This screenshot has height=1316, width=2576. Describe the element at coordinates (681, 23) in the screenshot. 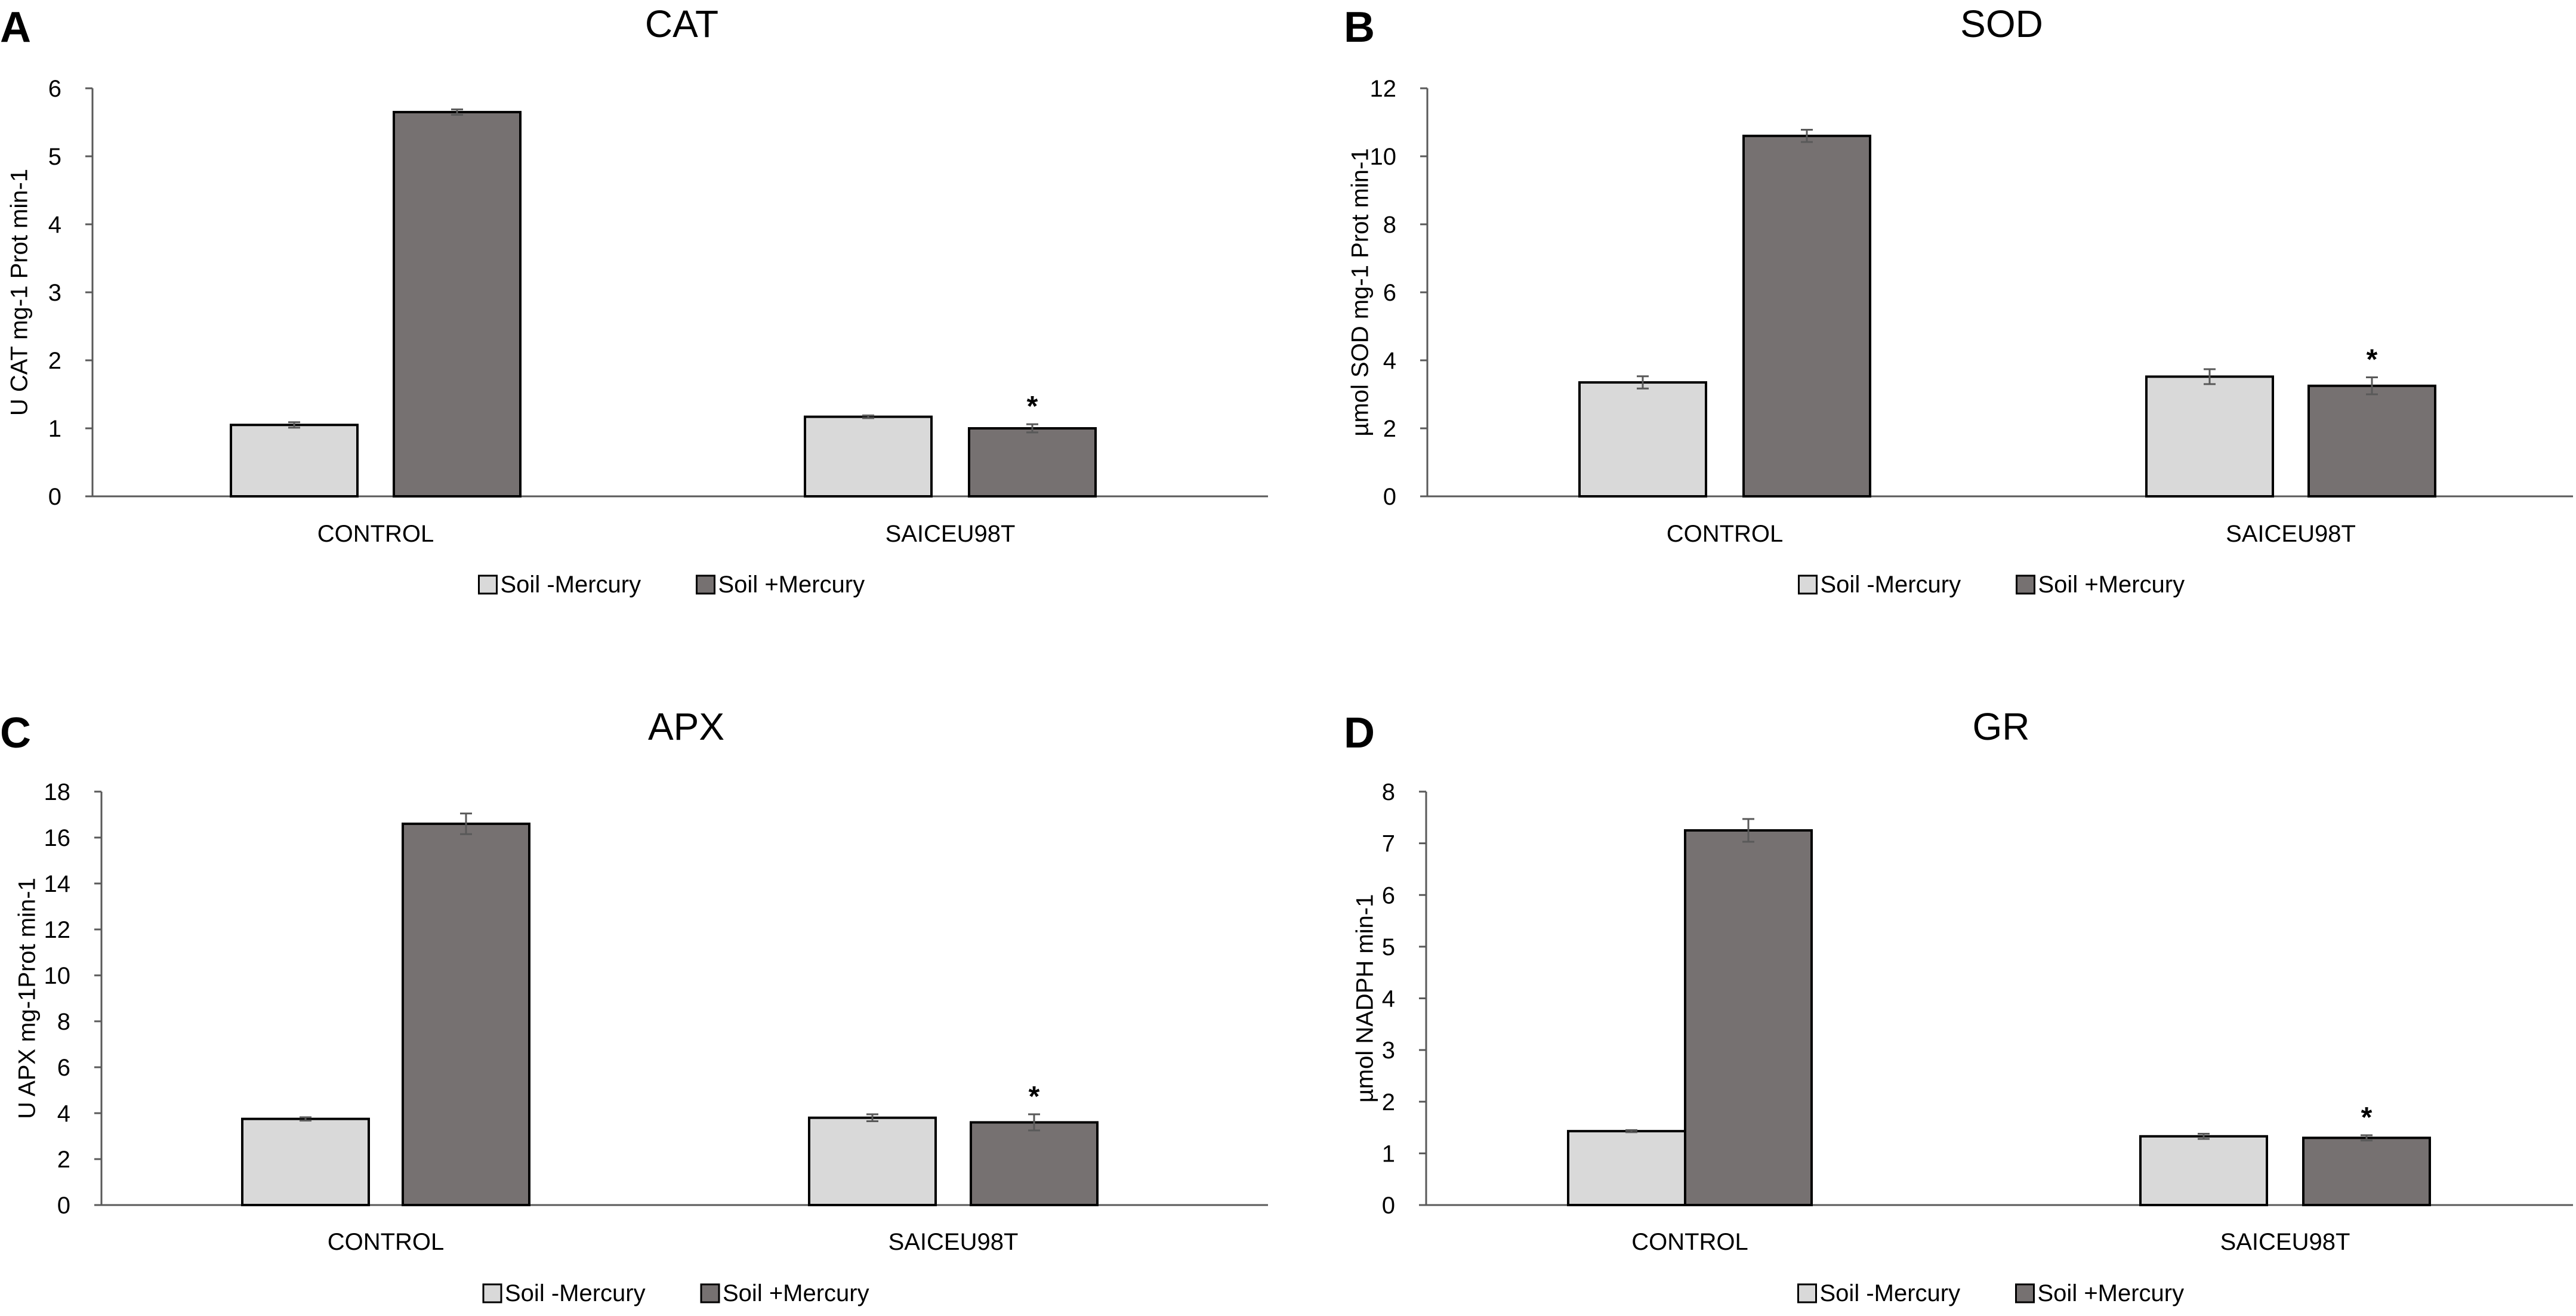

I see `chart-title: CAT` at that location.